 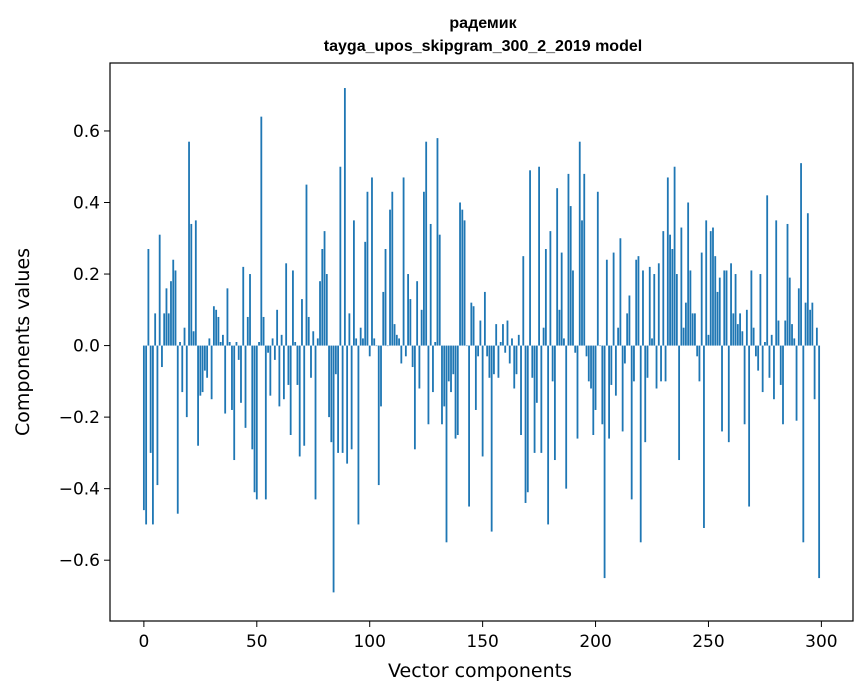 What do you see at coordinates (482, 642) in the screenshot?
I see `x-tick-label: 150` at bounding box center [482, 642].